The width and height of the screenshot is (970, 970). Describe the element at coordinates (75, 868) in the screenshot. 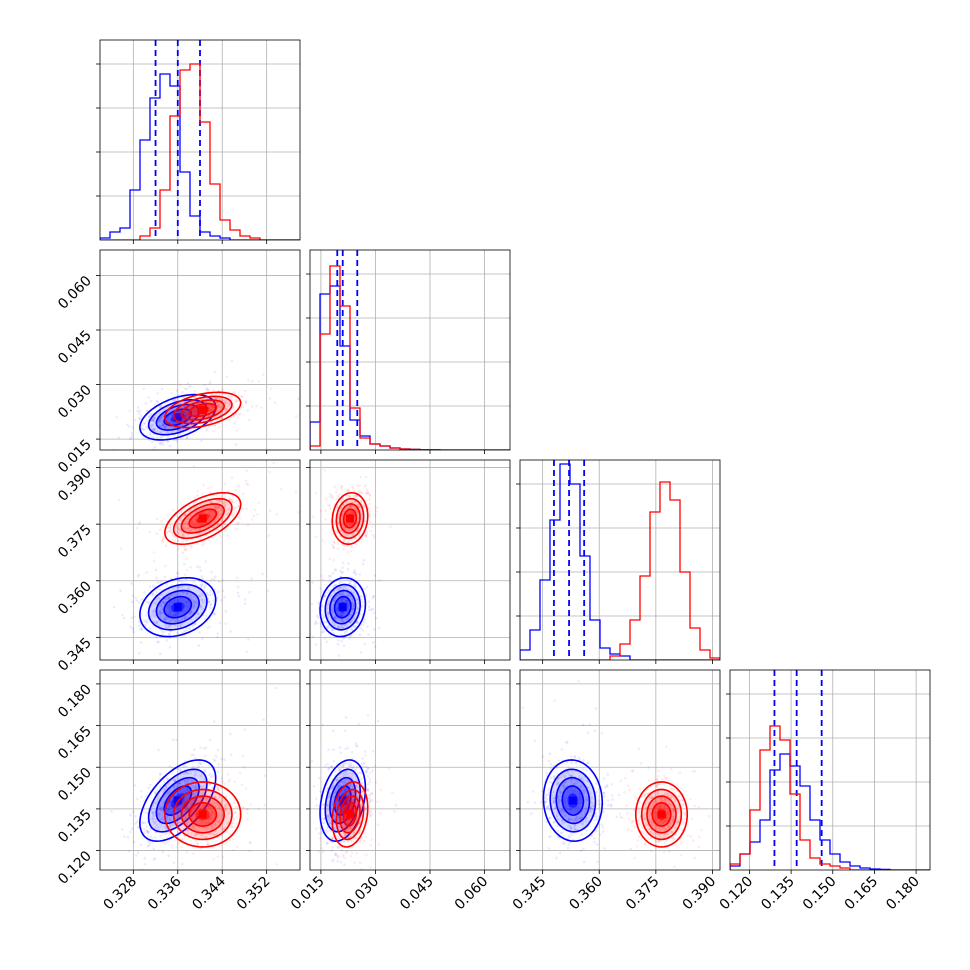

I see `y-tick-label: 0.120` at that location.